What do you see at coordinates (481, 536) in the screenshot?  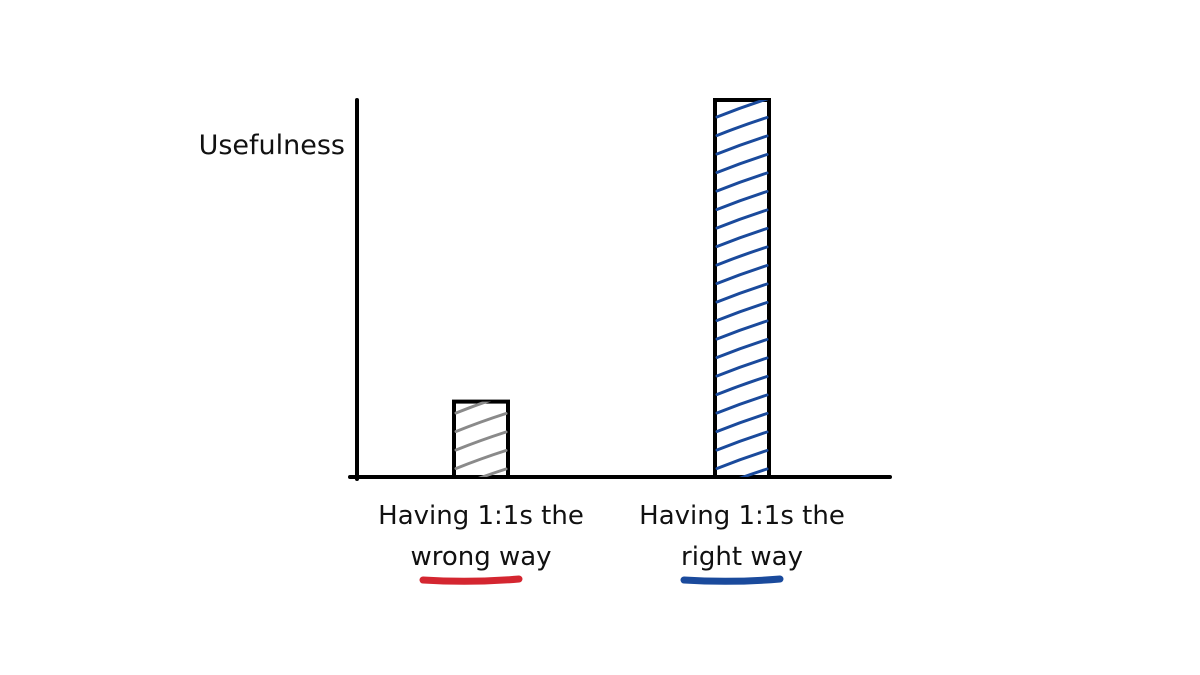 I see `x-tick-label: Having 1:1s the wrong way` at bounding box center [481, 536].